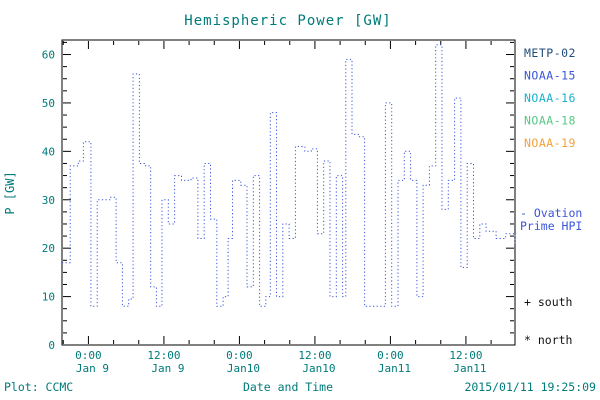 The image size is (600, 400). Describe the element at coordinates (51, 345) in the screenshot. I see `y-tick-label: 0` at that location.